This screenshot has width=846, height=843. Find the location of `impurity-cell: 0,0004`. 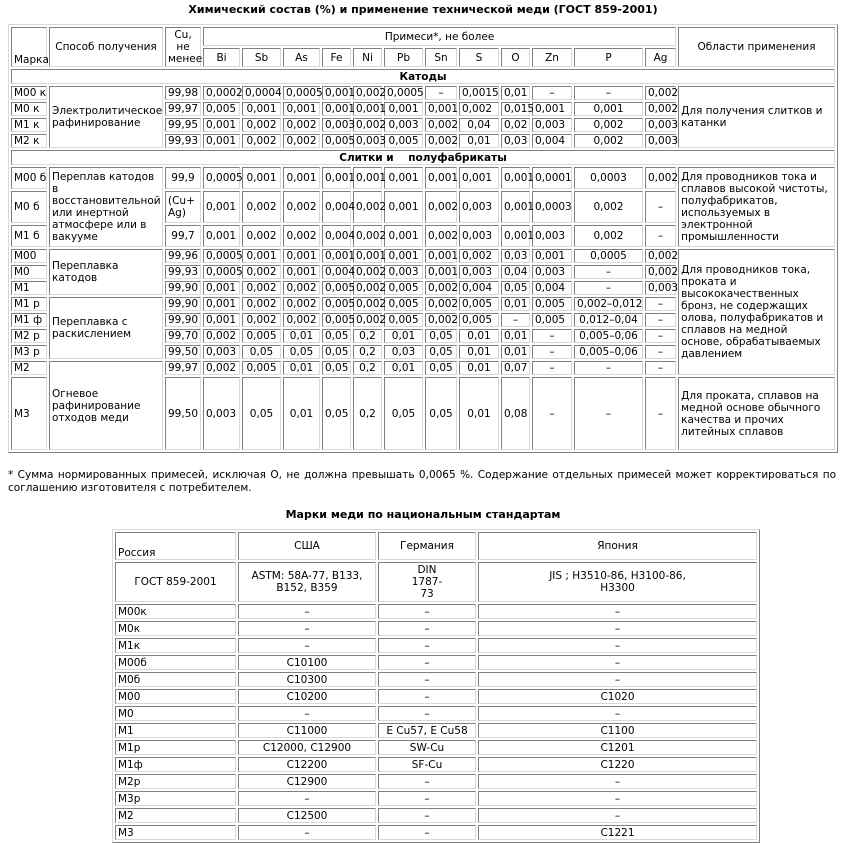

impurity-cell: 0,0004 is located at coordinates (262, 93).